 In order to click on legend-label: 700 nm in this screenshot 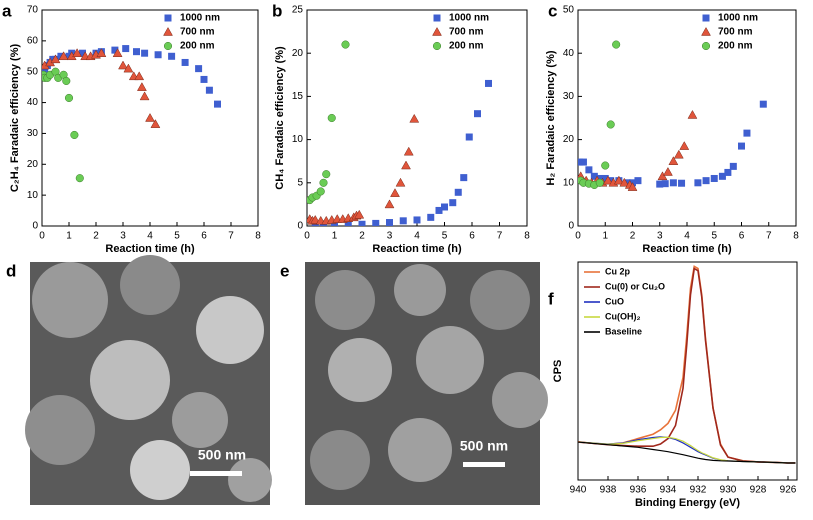, I will do `click(466, 32)`.